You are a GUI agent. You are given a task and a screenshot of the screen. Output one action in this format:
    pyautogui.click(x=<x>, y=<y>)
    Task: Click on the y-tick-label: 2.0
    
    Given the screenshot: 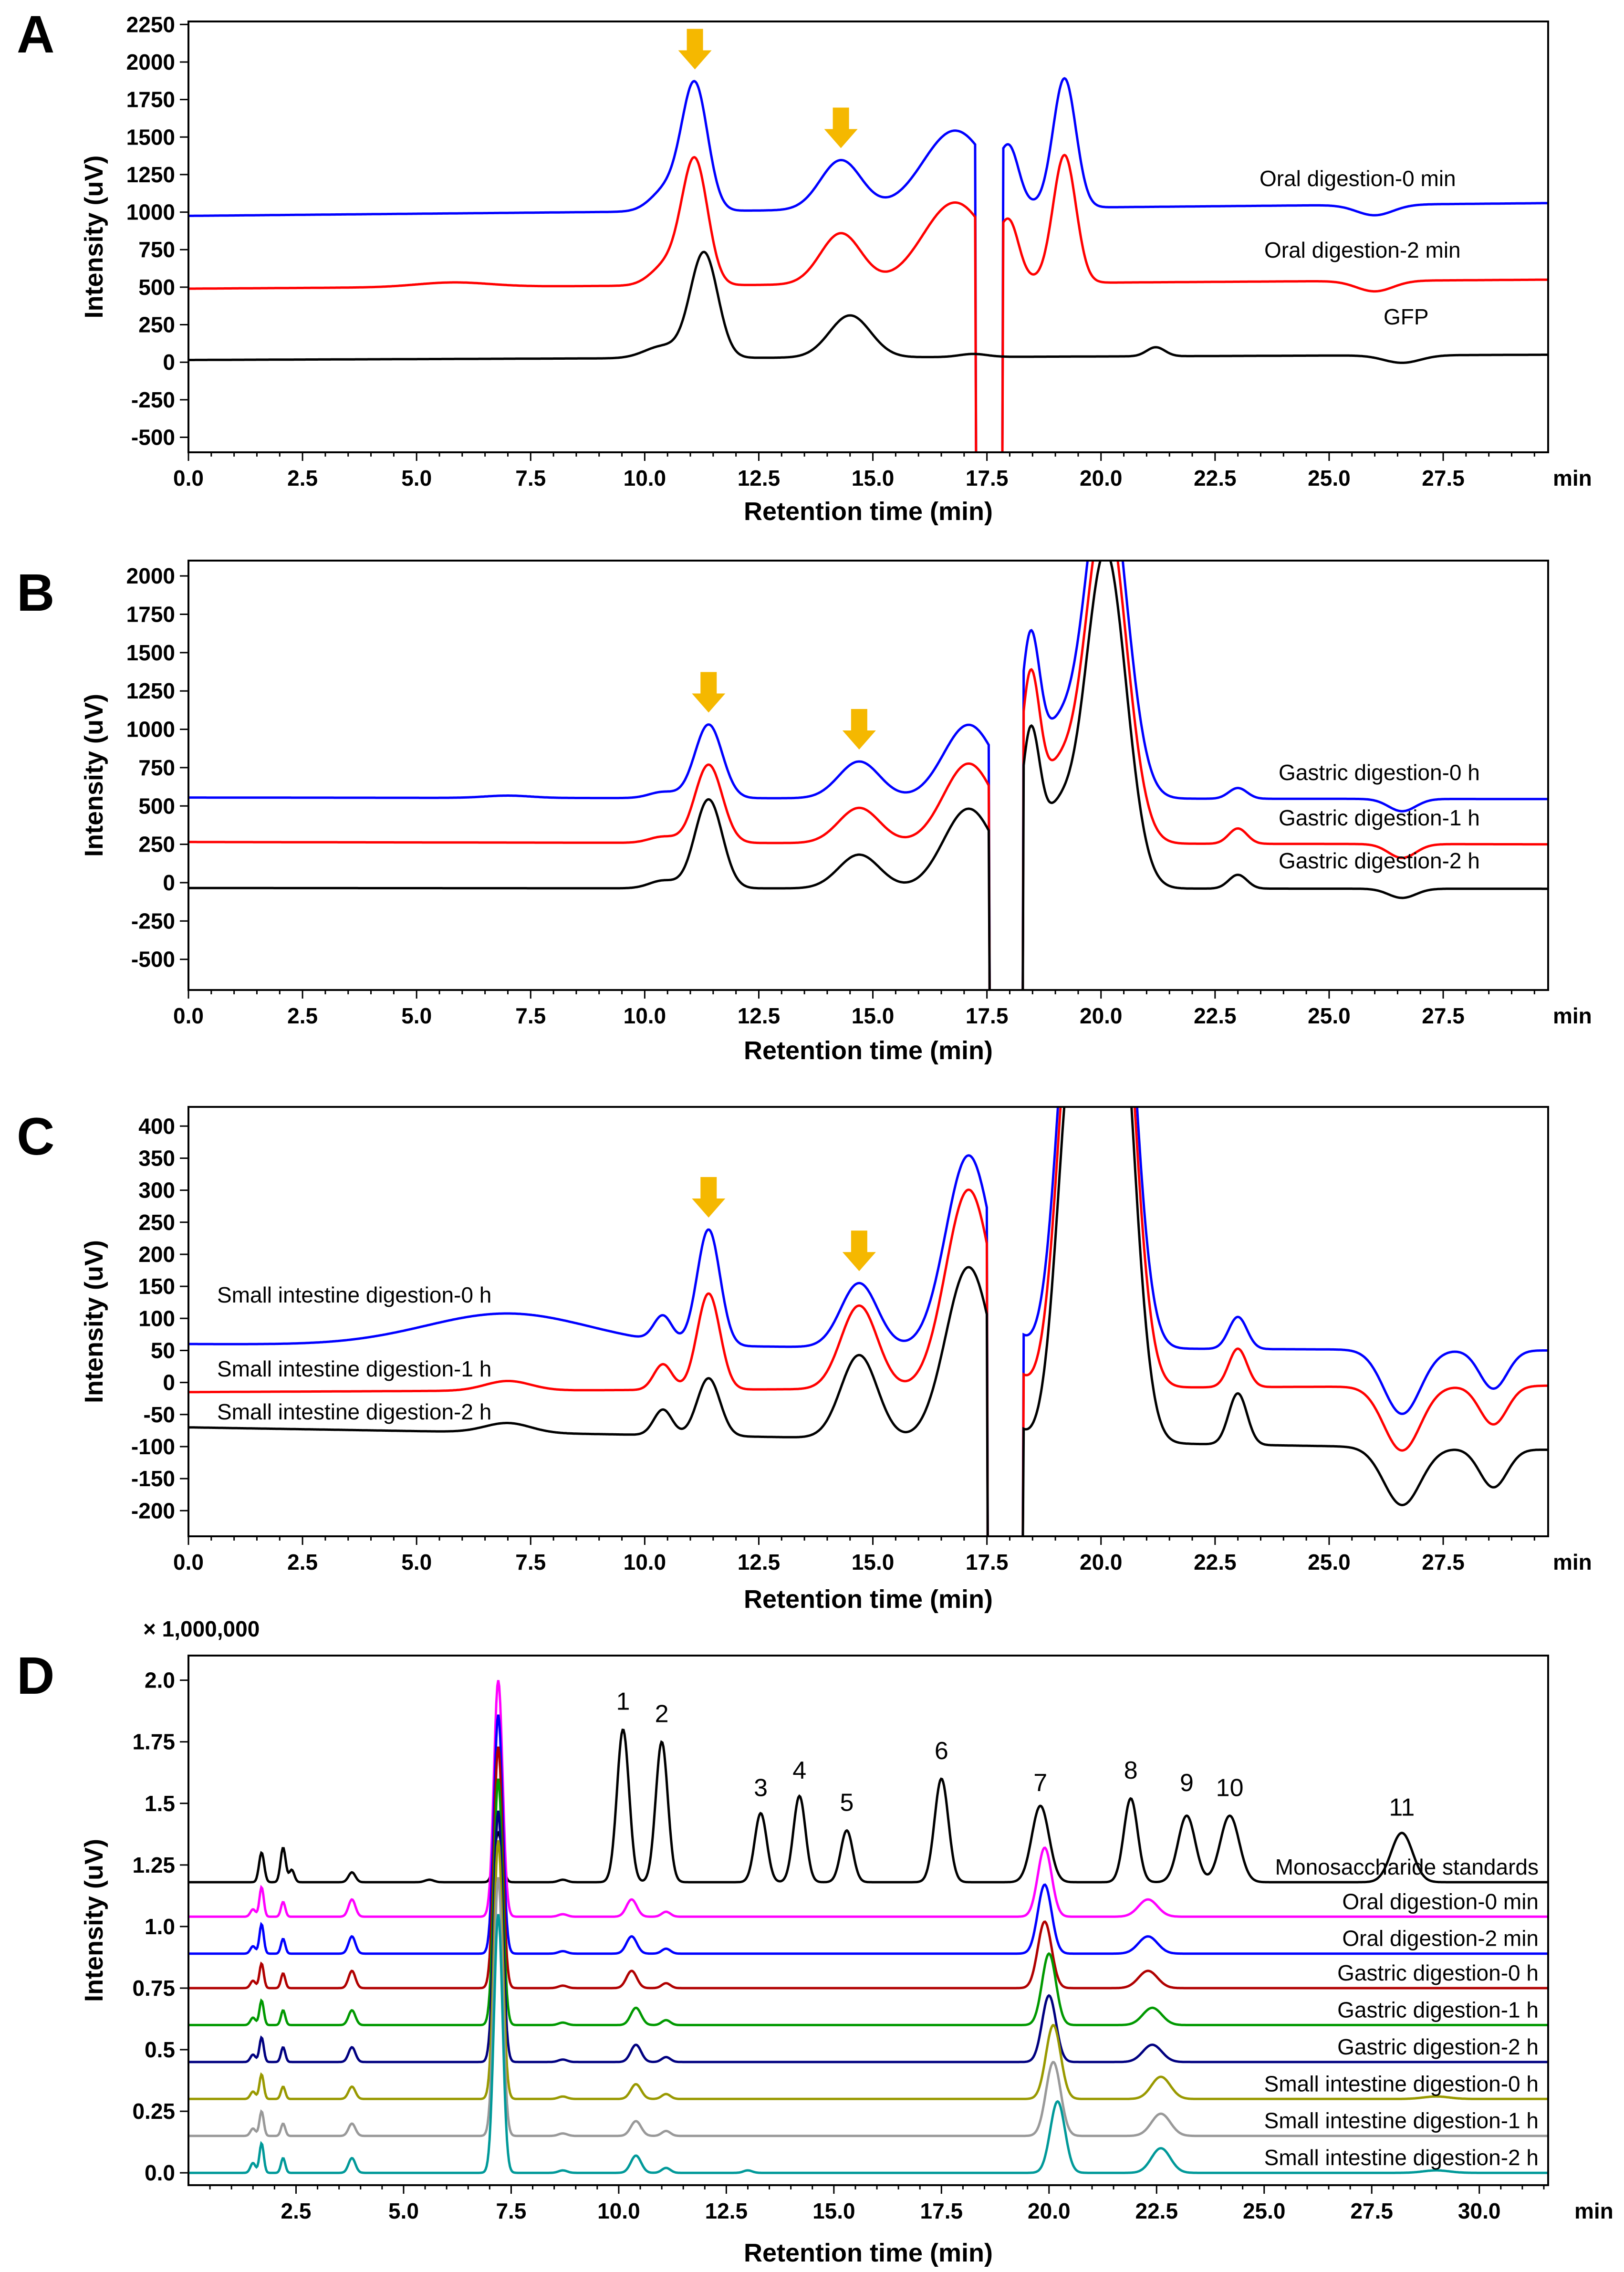 What is the action you would take?
    pyautogui.click(x=160, y=1680)
    